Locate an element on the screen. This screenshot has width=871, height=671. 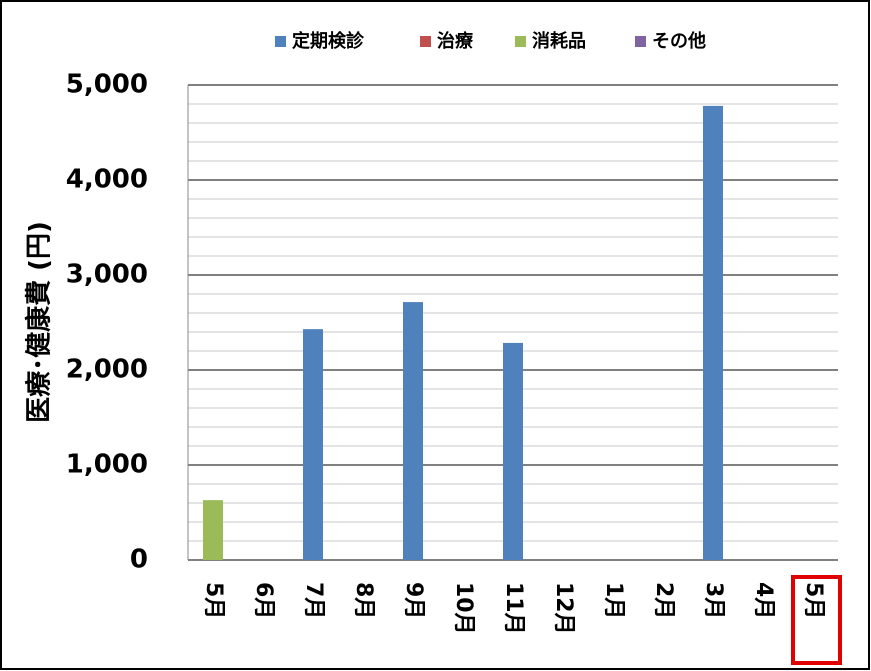
y-tick-label: 0 is located at coordinates (139, 560).